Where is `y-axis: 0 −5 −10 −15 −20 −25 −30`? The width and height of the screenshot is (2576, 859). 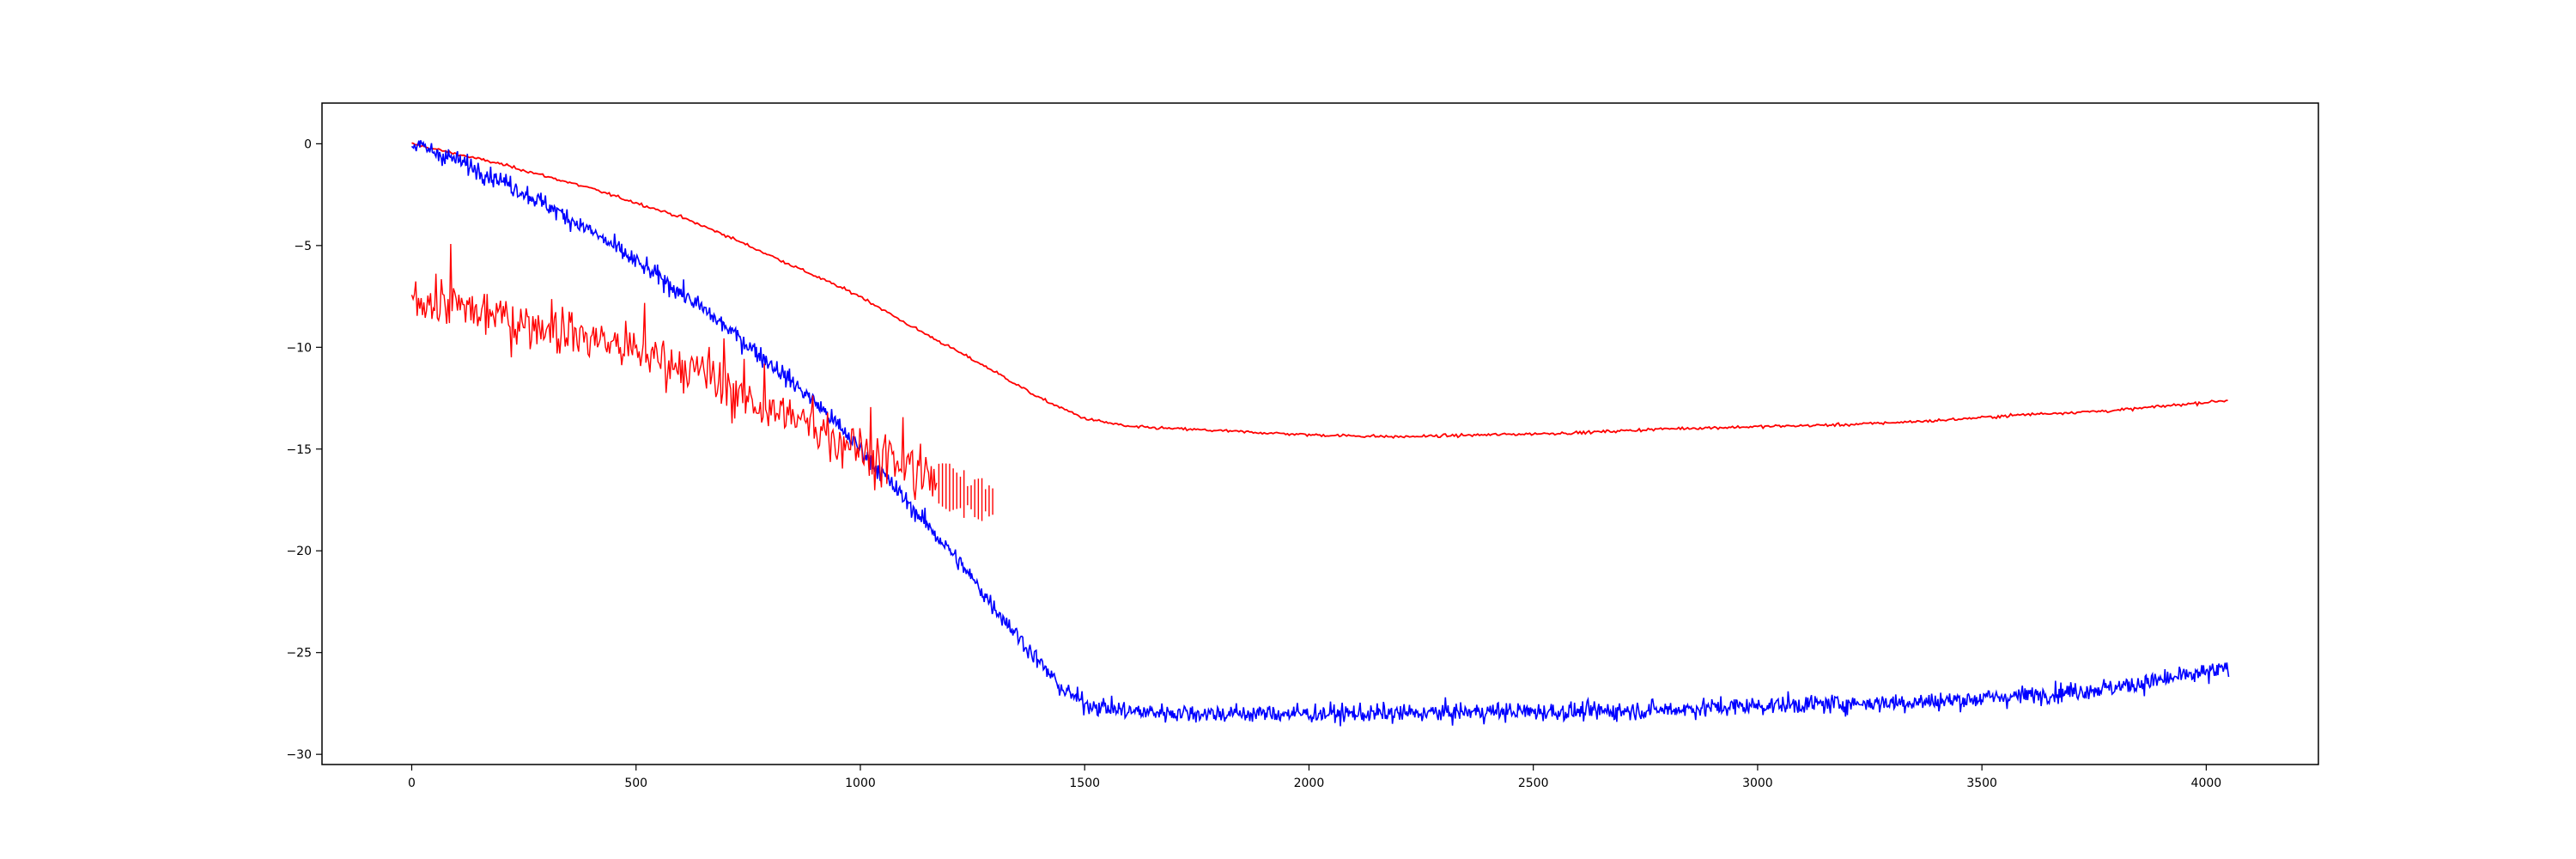 y-axis: 0 −5 −10 −15 −20 −25 −30 is located at coordinates (304, 450).